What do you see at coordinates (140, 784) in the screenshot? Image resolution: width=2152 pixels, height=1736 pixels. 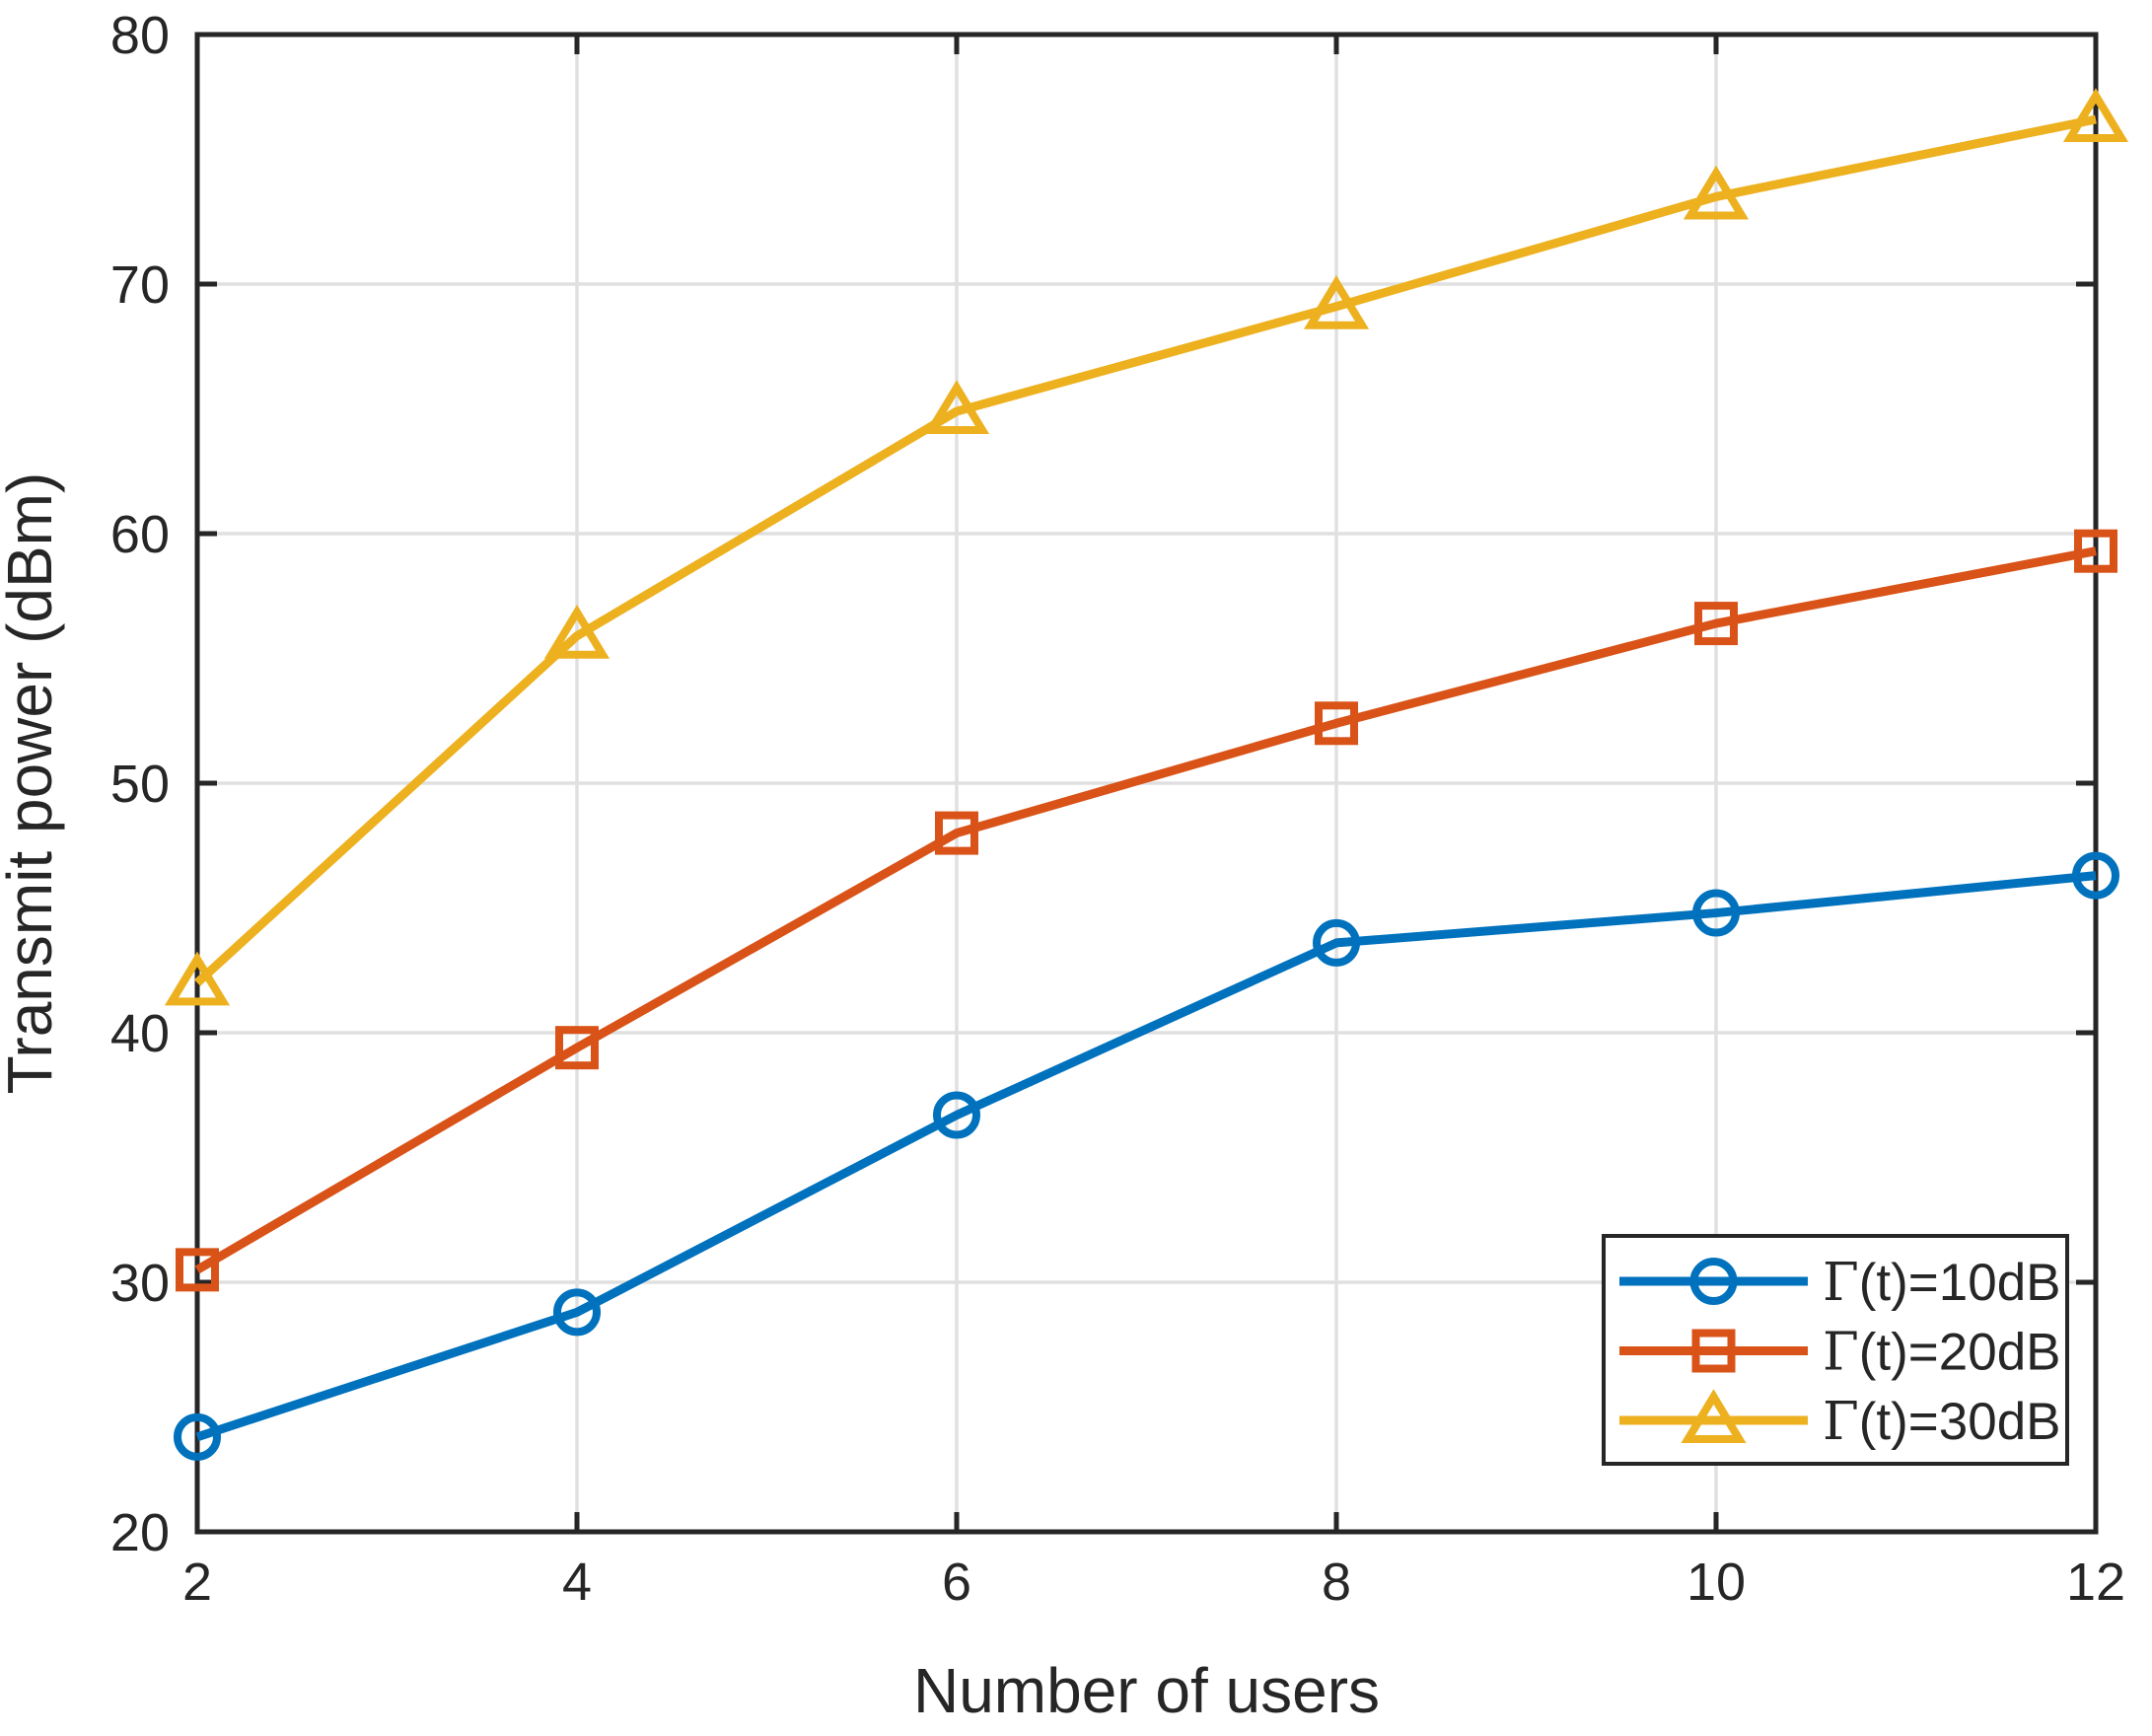 I see `y-tick-label: 50` at bounding box center [140, 784].